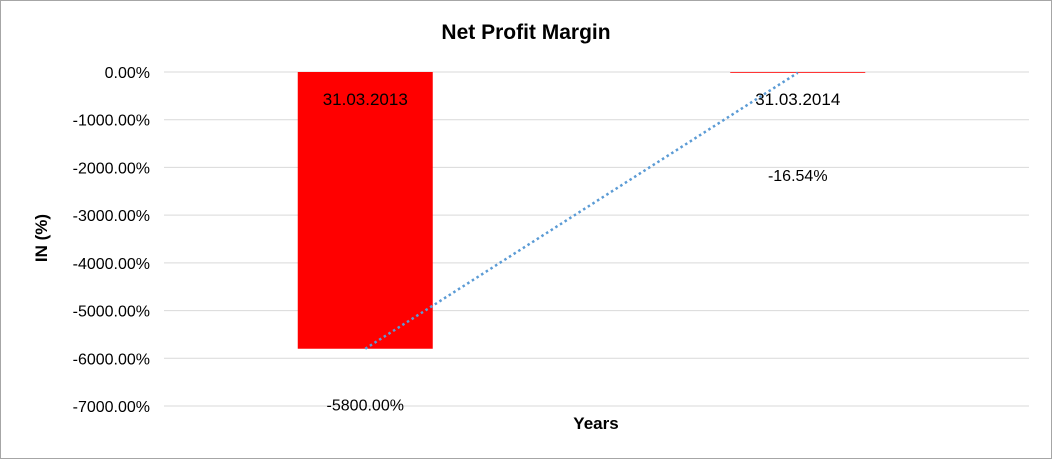 The image size is (1052, 459). What do you see at coordinates (111, 312) in the screenshot?
I see `y-tick-label: -5000.00%` at bounding box center [111, 312].